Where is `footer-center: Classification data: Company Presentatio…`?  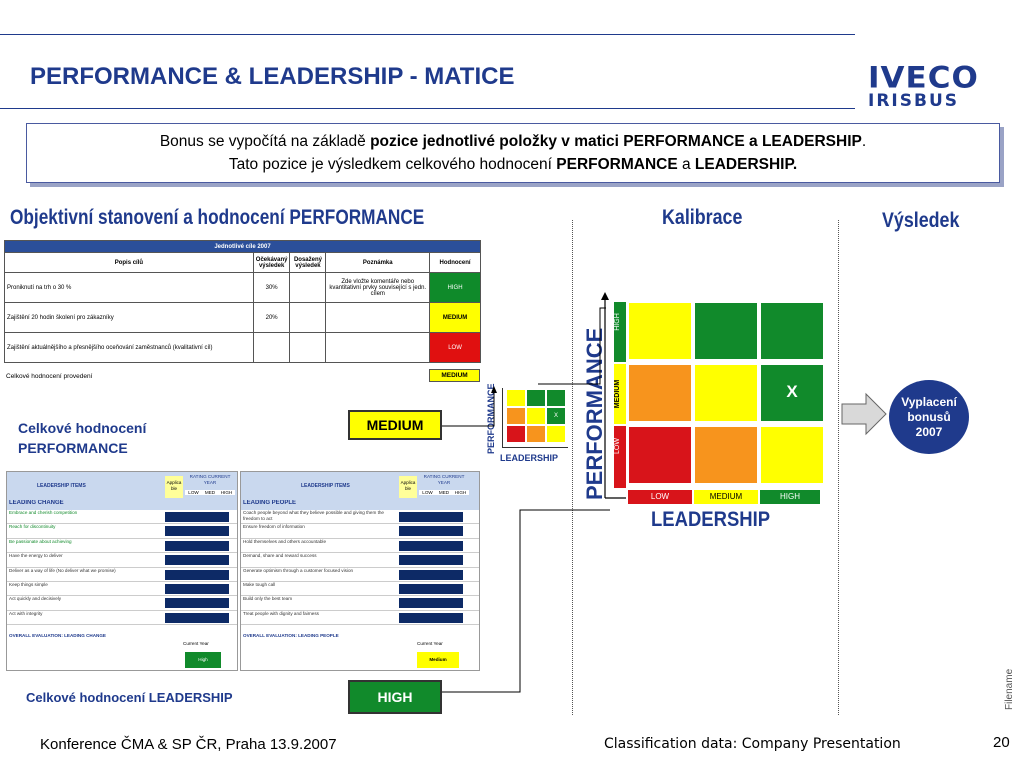 footer-center: Classification data: Company Presentatio… is located at coordinates (752, 744).